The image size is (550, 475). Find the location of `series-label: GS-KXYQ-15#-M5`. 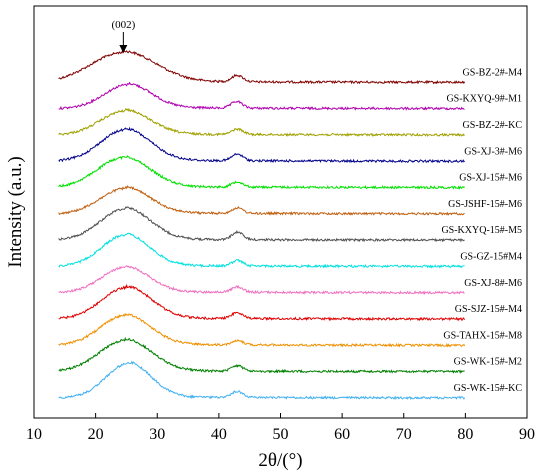

series-label: GS-KXYQ-15#-M5 is located at coordinates (481, 230).